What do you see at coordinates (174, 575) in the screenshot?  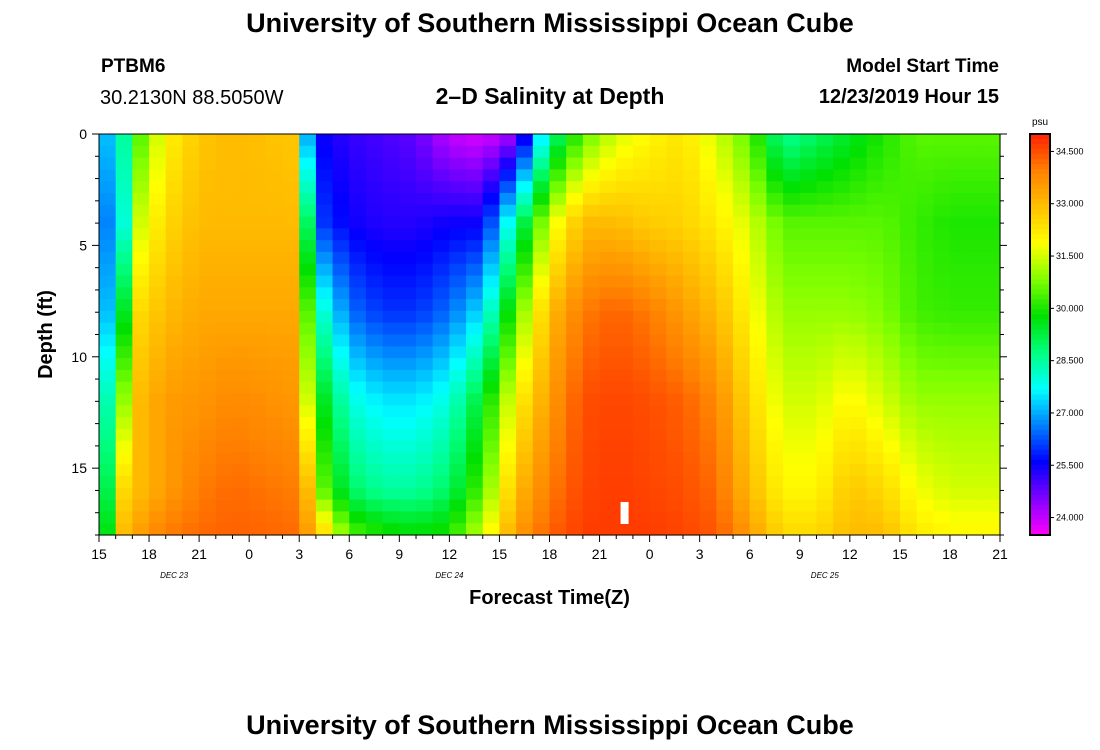 I see `date-label: DEC 23` at bounding box center [174, 575].